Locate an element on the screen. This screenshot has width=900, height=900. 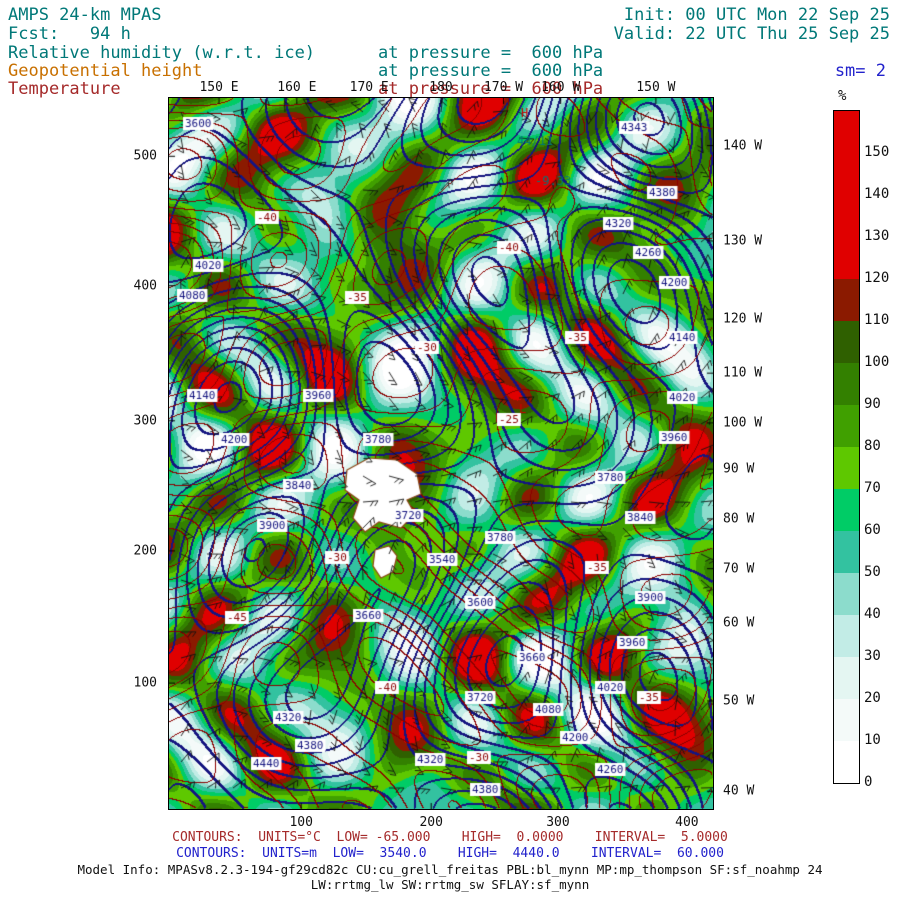
bottom-axis-tick: 300 is located at coordinates (558, 822).